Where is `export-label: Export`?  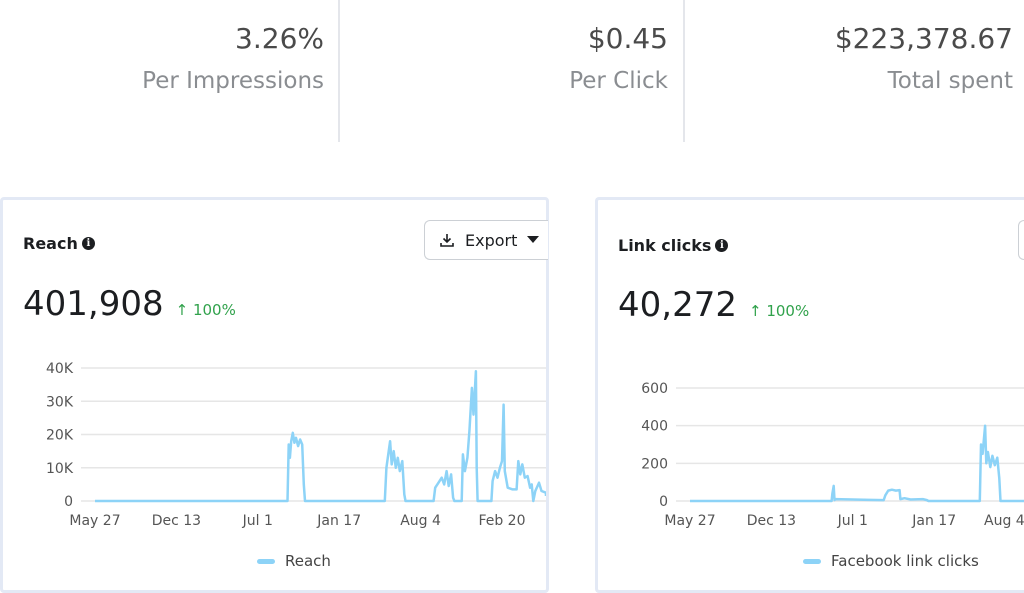 export-label: Export is located at coordinates (491, 240).